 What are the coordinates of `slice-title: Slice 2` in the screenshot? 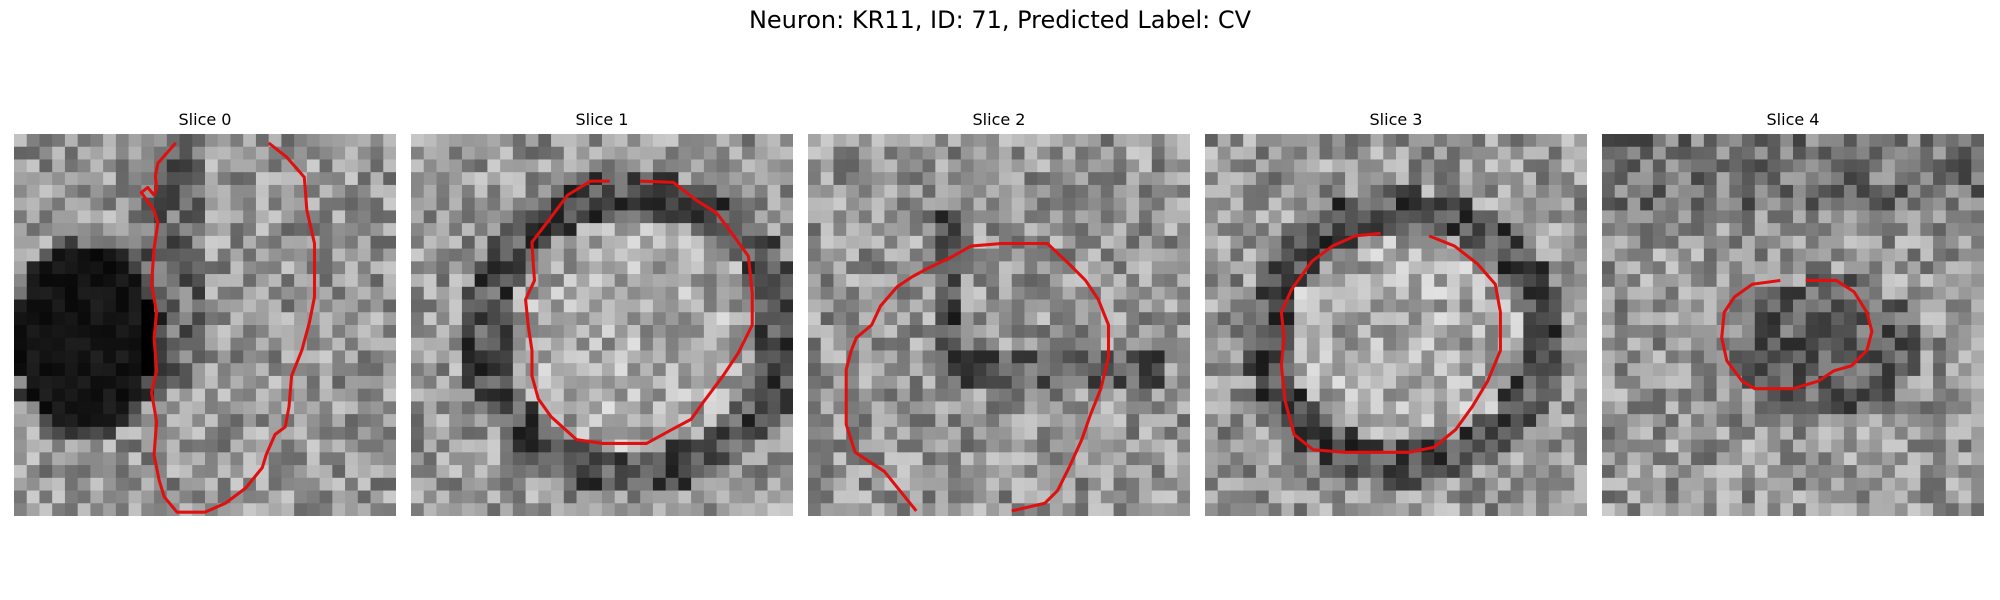 It's located at (999, 119).